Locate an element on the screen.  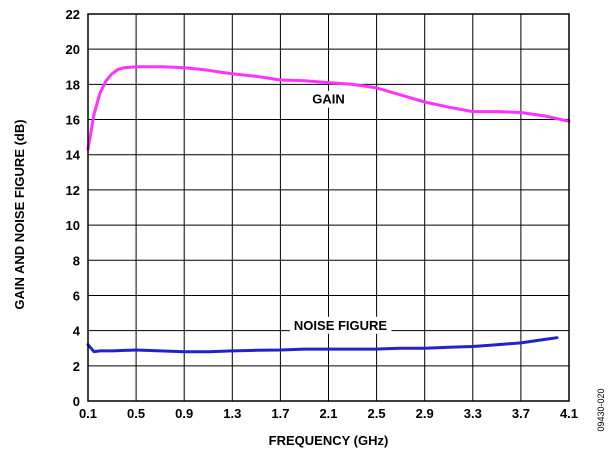
y-tick-label: 10 is located at coordinates (73, 225).